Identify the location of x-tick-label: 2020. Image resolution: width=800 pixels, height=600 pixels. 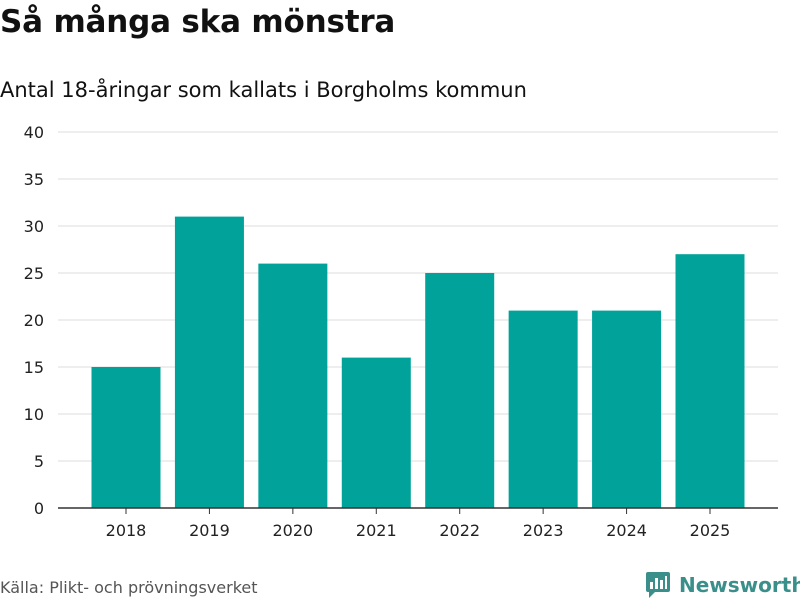
(292, 530).